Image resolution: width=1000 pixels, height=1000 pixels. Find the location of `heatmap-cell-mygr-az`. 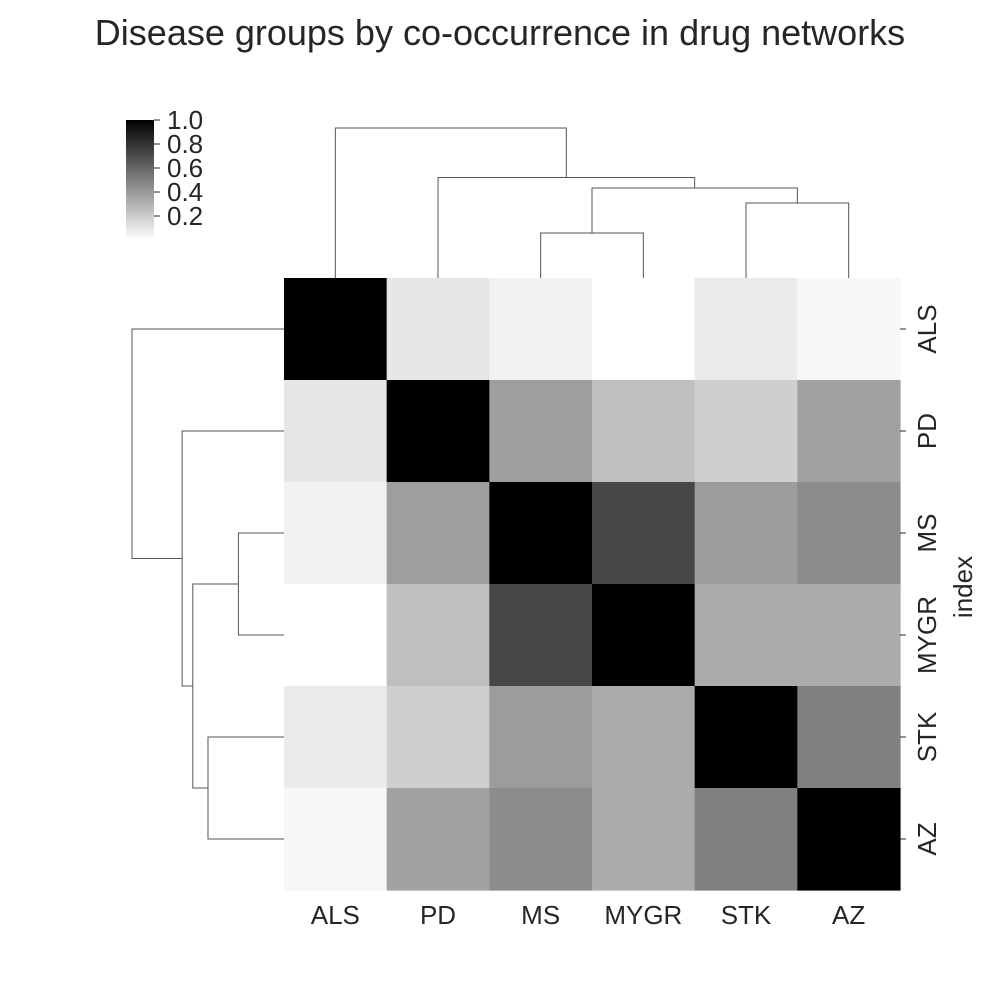

heatmap-cell-mygr-az is located at coordinates (849, 635).